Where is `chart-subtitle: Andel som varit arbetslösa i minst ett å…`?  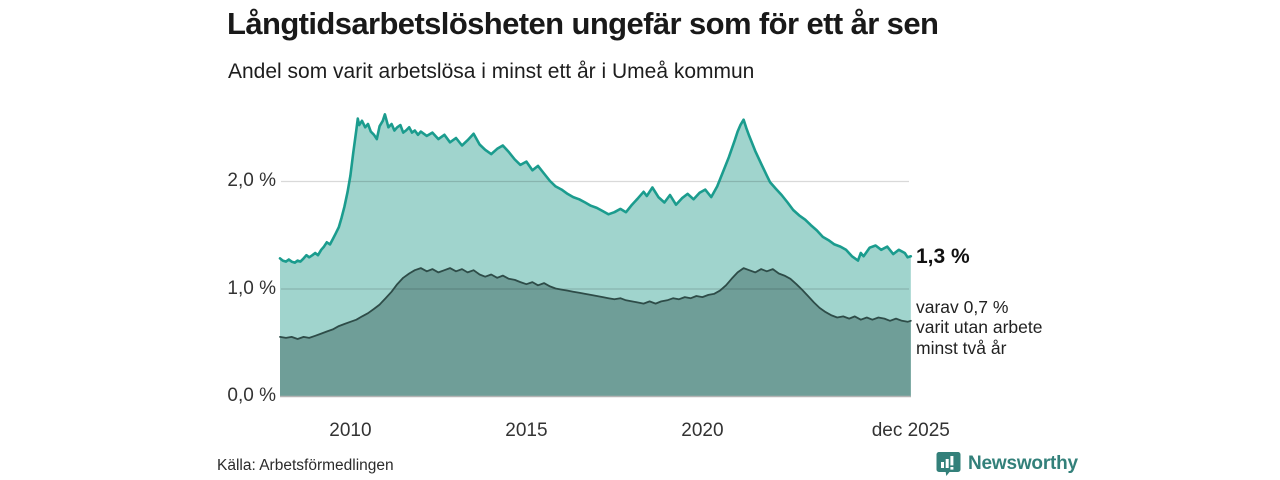
chart-subtitle: Andel som varit arbetslösa i minst ett å… is located at coordinates (491, 71).